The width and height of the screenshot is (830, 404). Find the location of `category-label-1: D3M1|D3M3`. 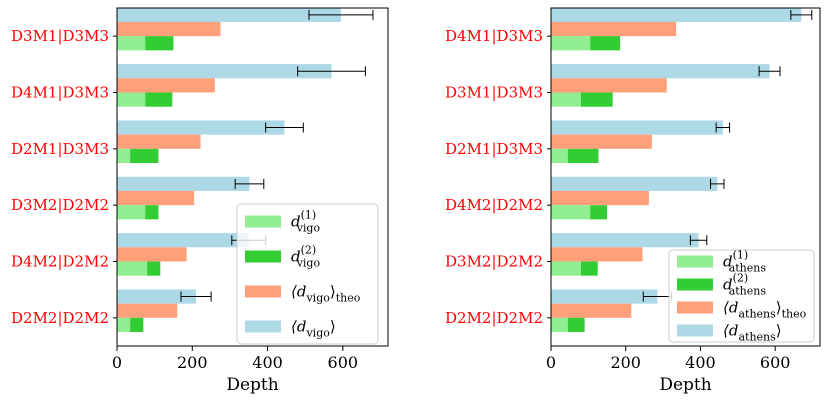

category-label-1: D3M1|D3M3 is located at coordinates (60, 36).